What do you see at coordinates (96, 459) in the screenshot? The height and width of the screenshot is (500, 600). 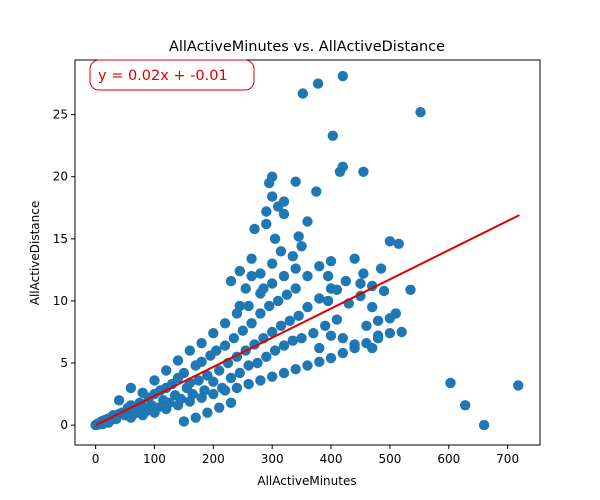 I see `x-tick-label: 0` at bounding box center [96, 459].